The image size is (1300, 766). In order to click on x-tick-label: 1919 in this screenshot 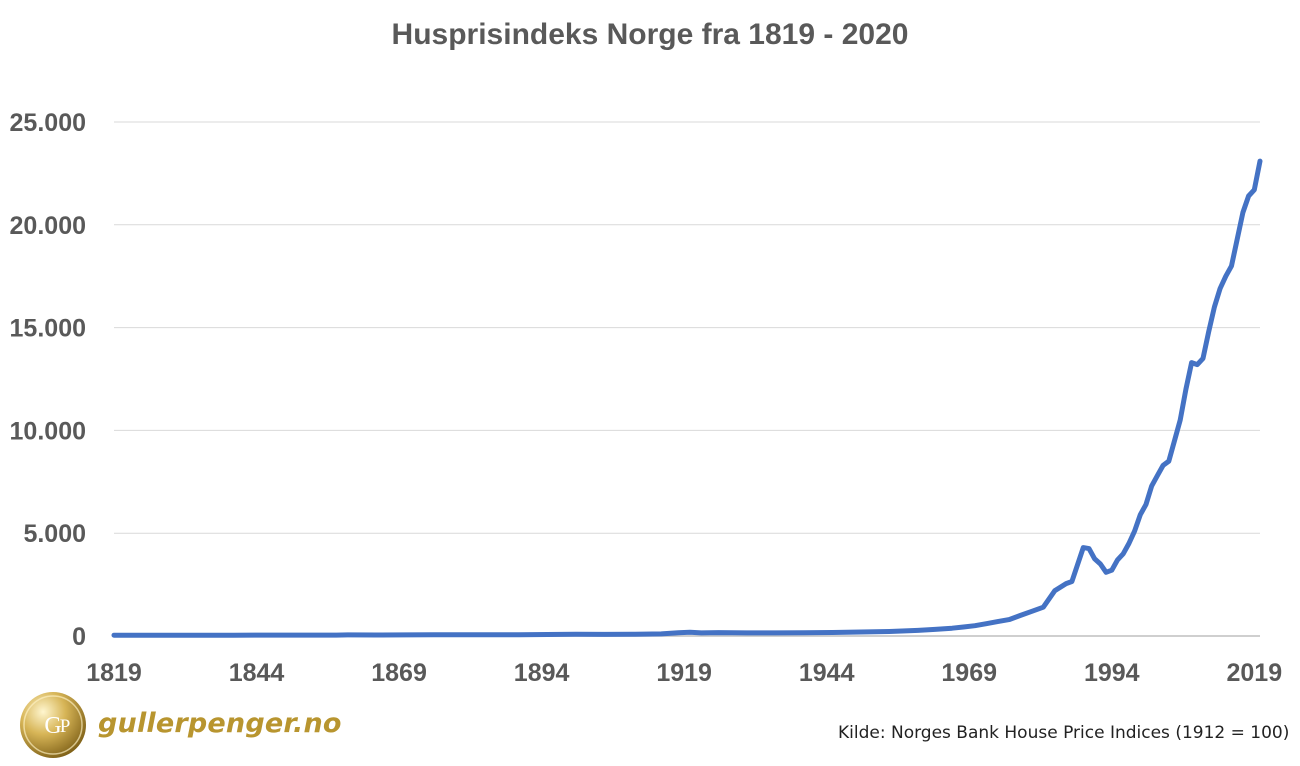, I will do `click(684, 673)`.